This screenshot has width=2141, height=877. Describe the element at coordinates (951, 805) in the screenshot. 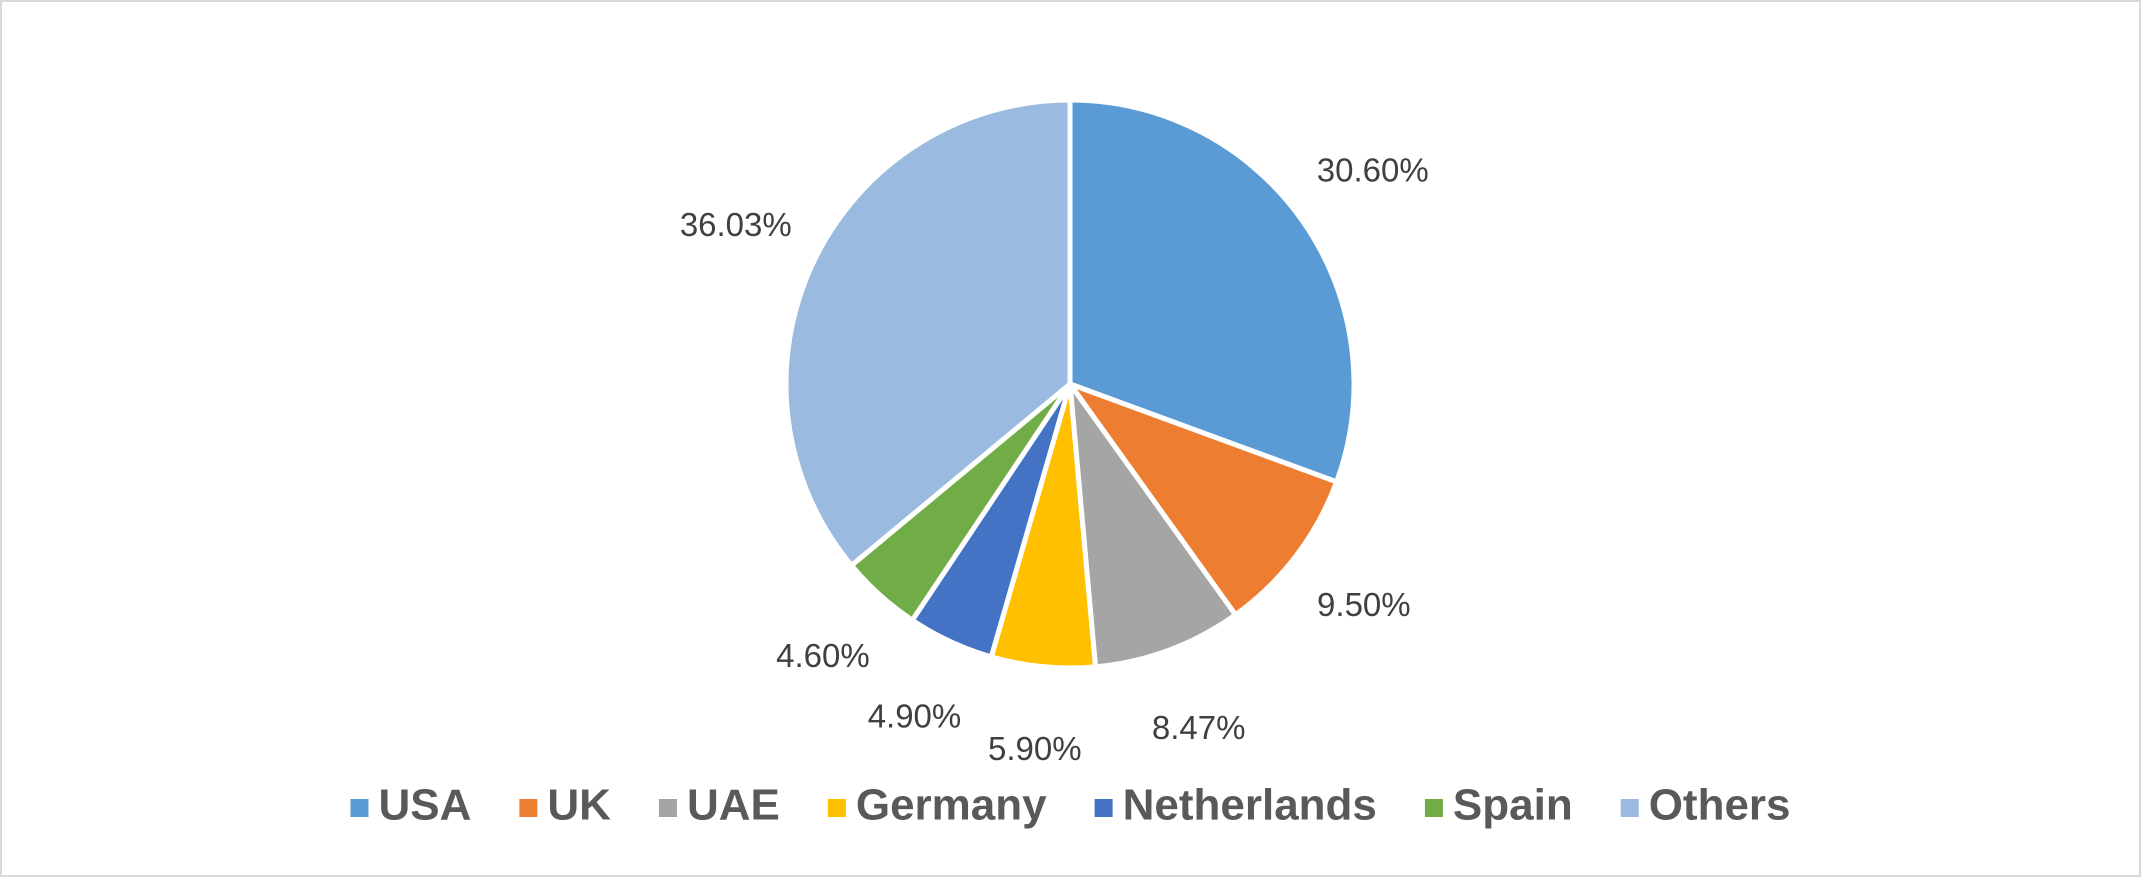

I see `legend-label: Germany` at that location.